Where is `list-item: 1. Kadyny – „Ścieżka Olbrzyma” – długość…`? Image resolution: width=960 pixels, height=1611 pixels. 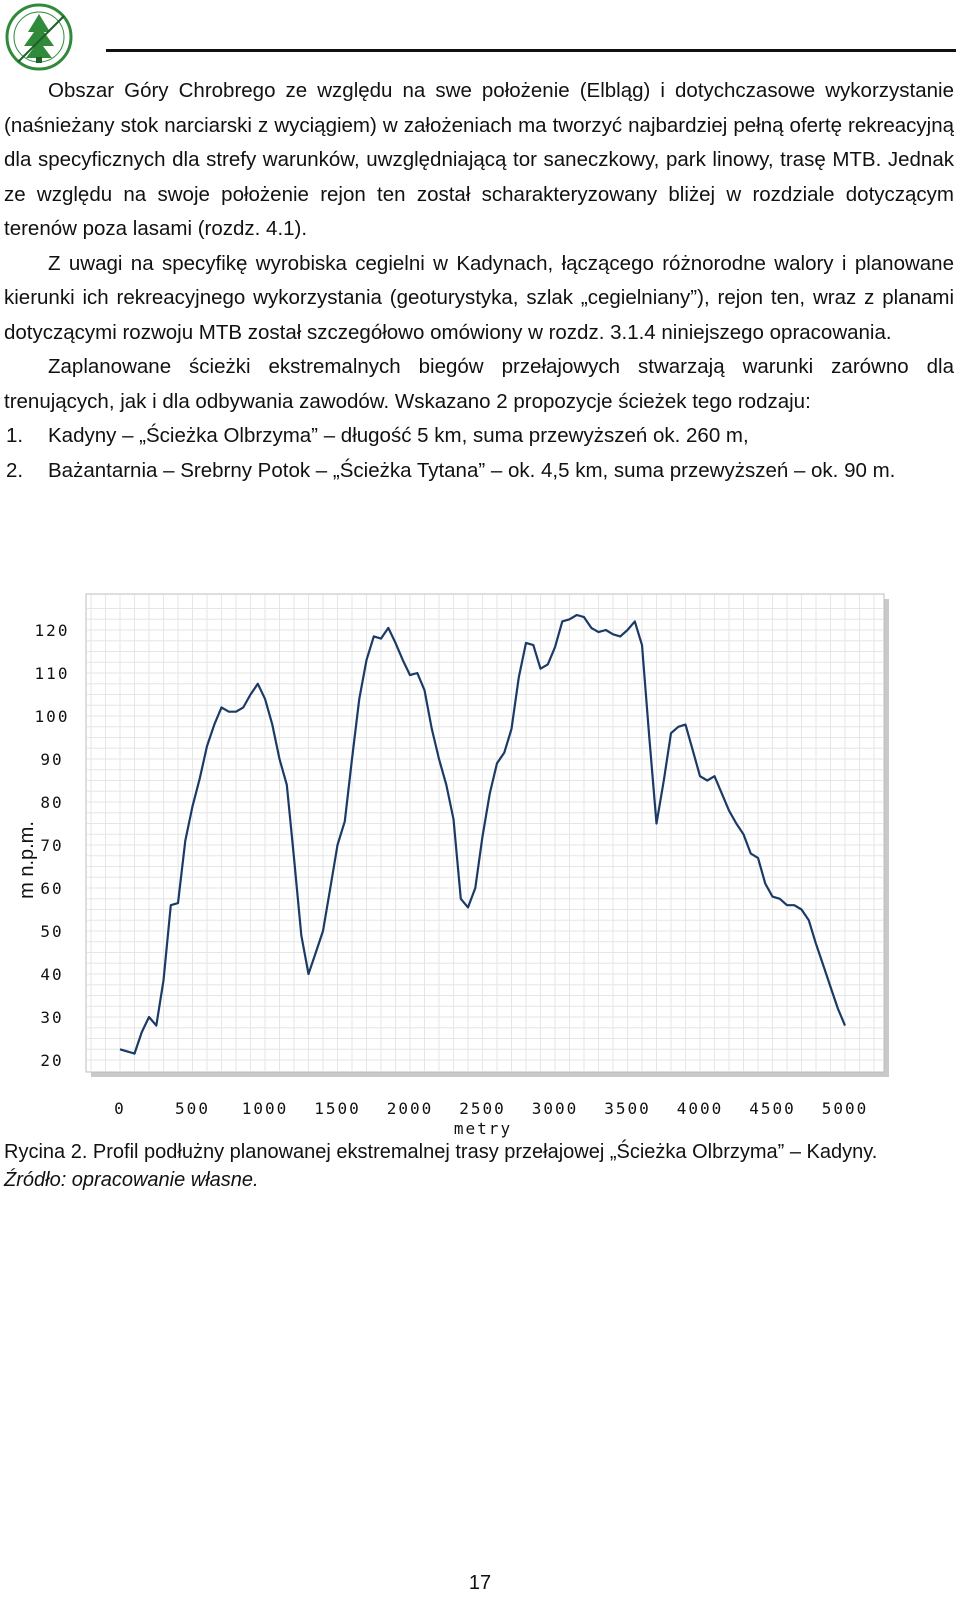 list-item: 1. Kadyny – „Ścieżka Olbrzyma” – długość… is located at coordinates (479, 436).